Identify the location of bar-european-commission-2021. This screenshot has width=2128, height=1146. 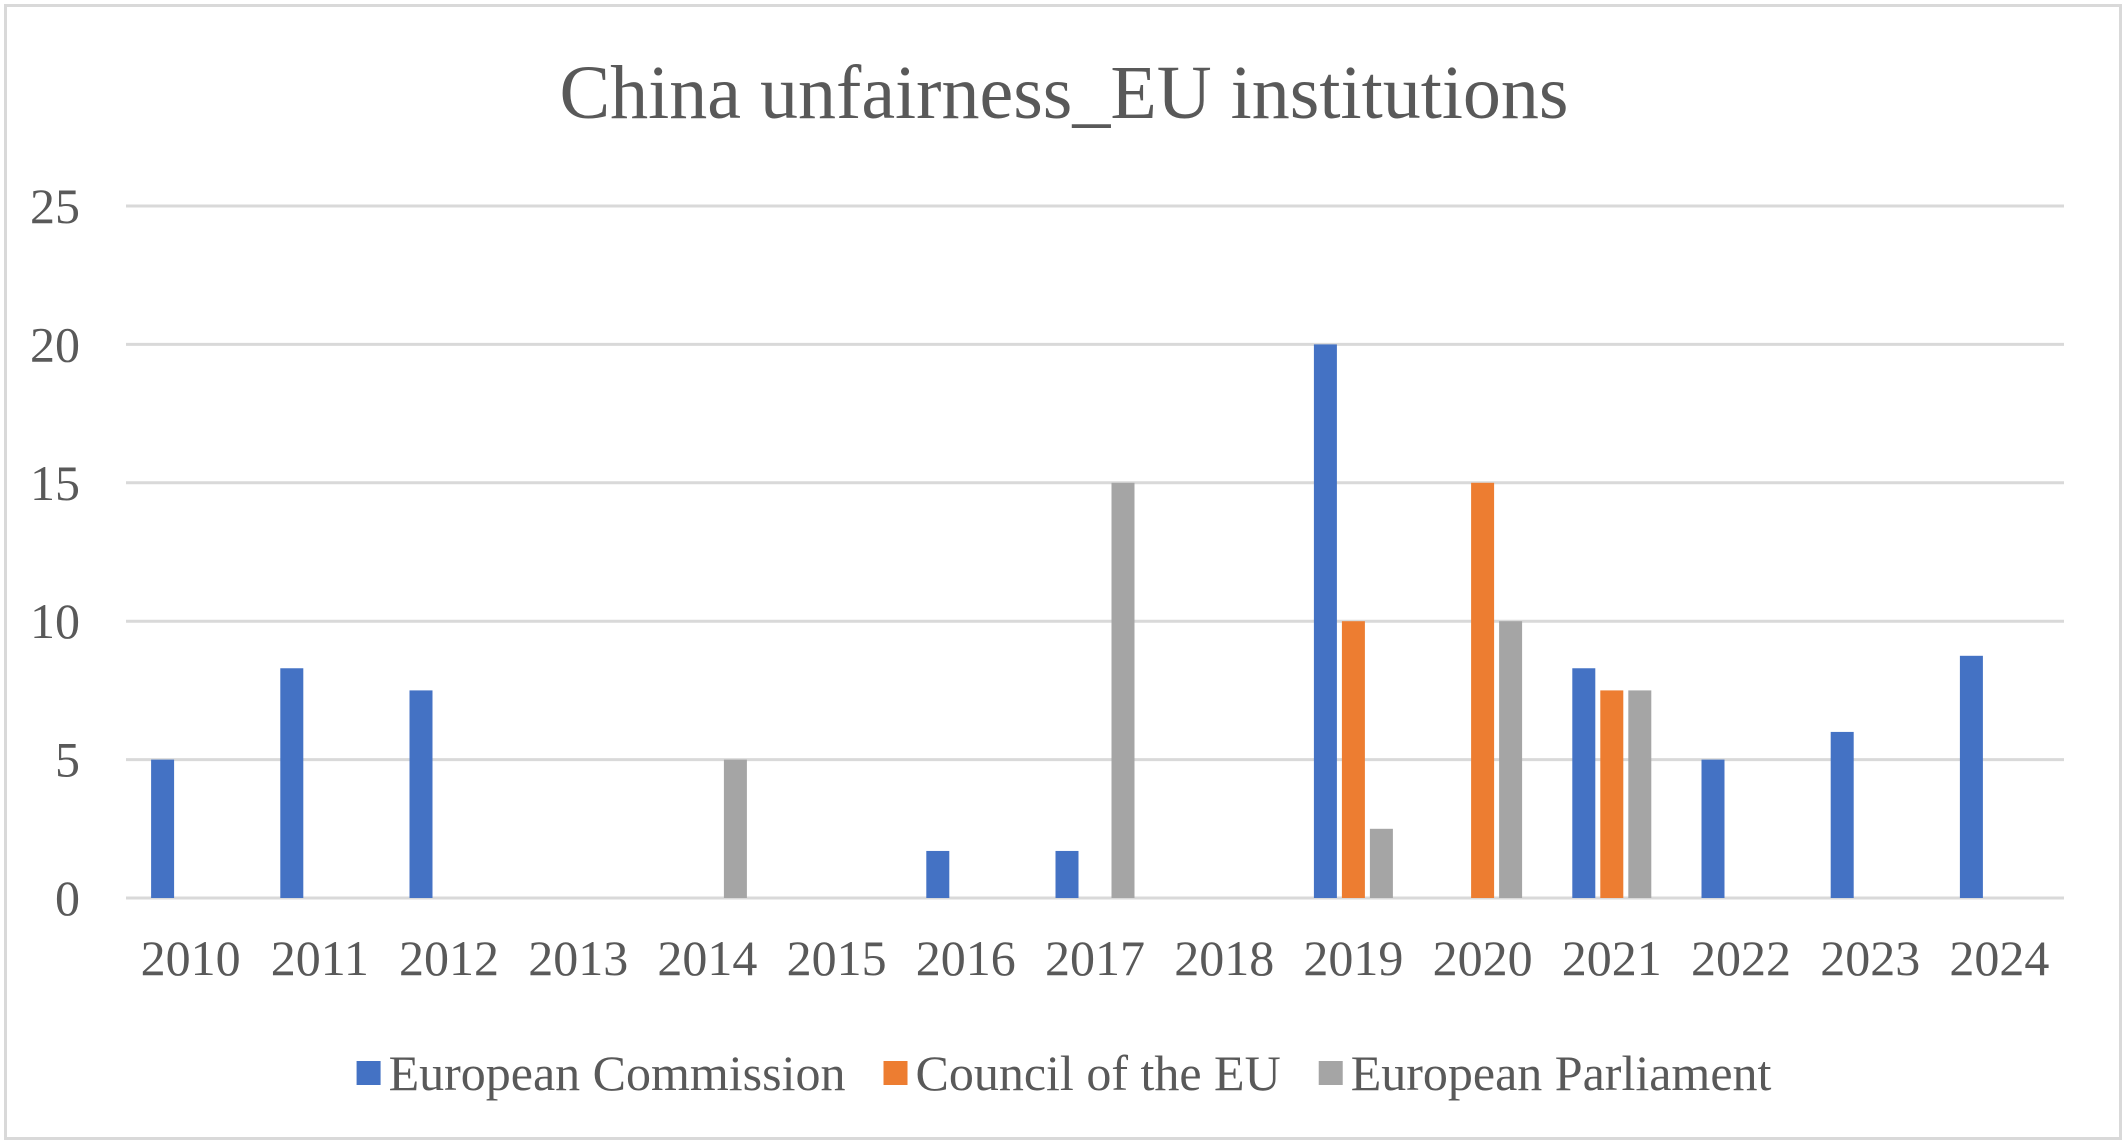
(1584, 783).